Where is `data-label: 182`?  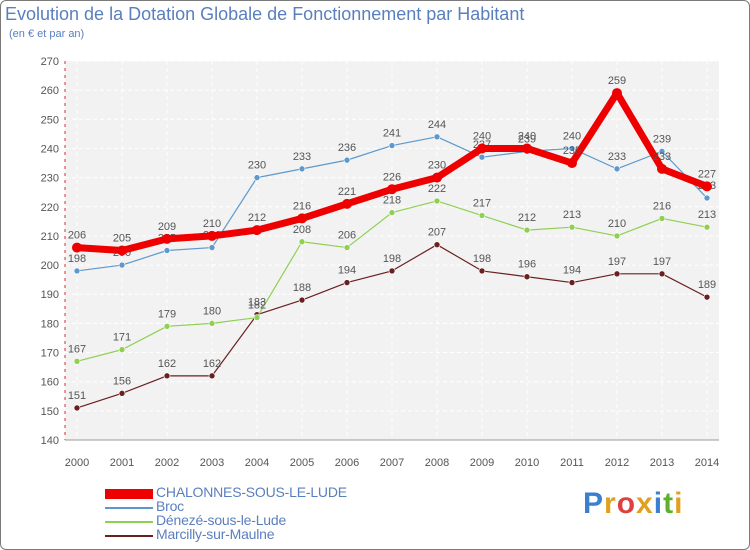
data-label: 182 is located at coordinates (257, 306).